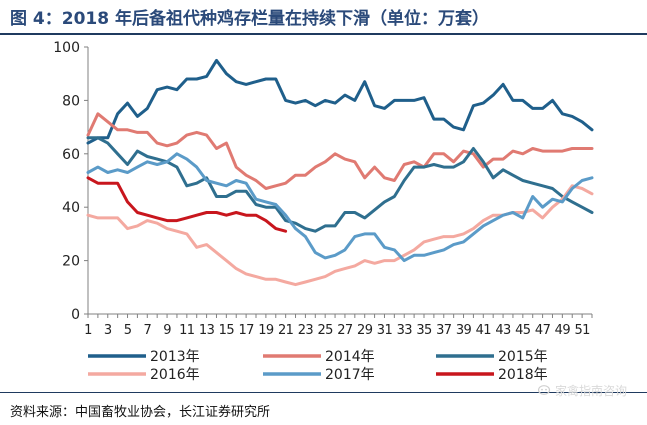 This screenshot has height=425, width=647. What do you see at coordinates (246, 330) in the screenshot?
I see `x-tick-label: 17` at bounding box center [246, 330].